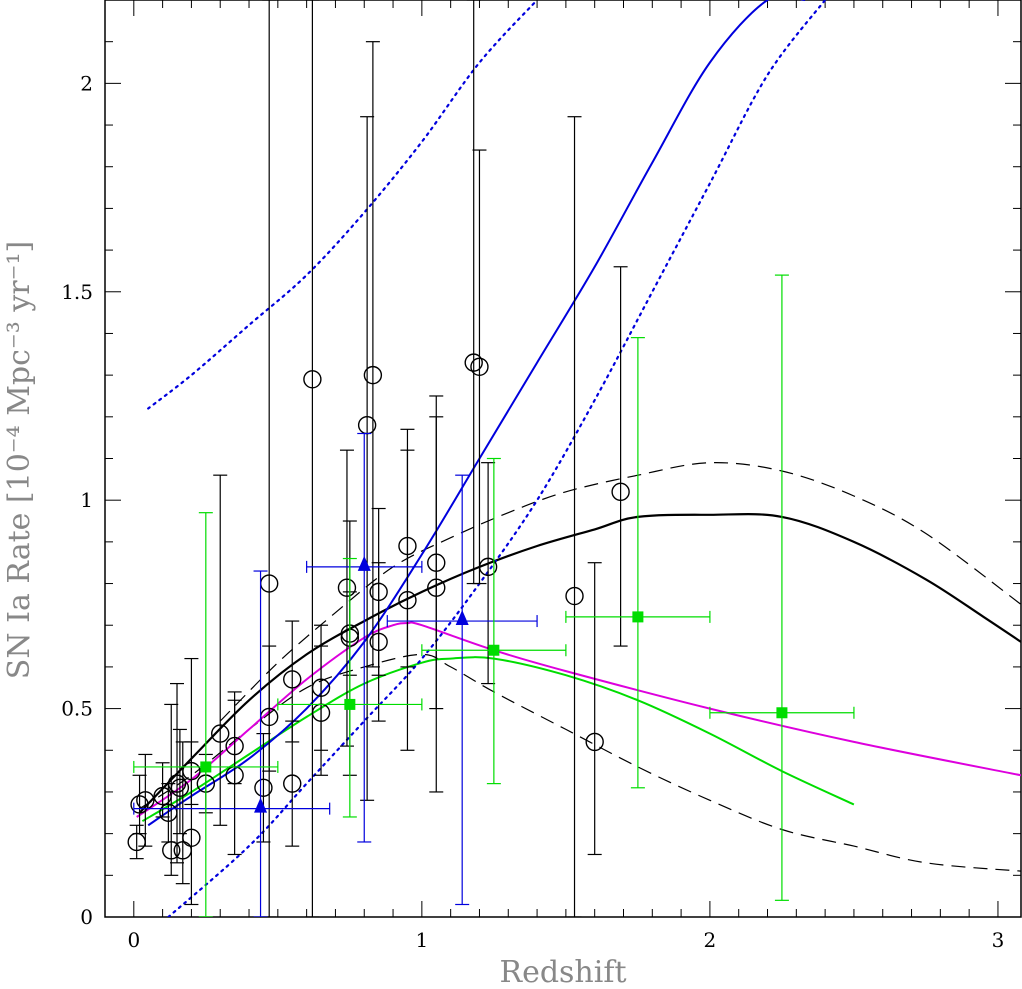 The image size is (1022, 989). What do you see at coordinates (19, 460) in the screenshot?
I see `y-axis-title: SN Ia Rate [10⁻⁴ Mpc⁻³ yr⁻¹]` at bounding box center [19, 460].